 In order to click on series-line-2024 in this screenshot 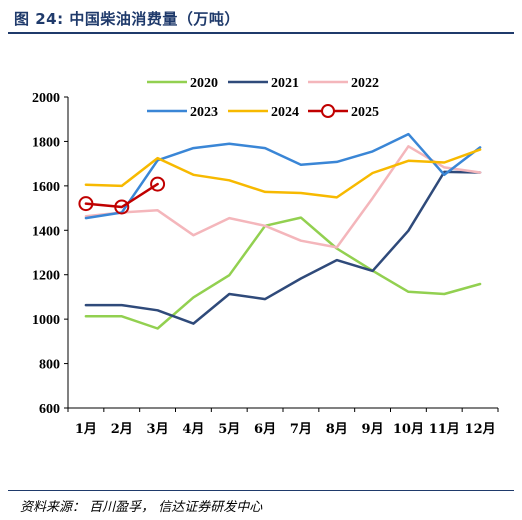, I will do `click(283, 173)`.